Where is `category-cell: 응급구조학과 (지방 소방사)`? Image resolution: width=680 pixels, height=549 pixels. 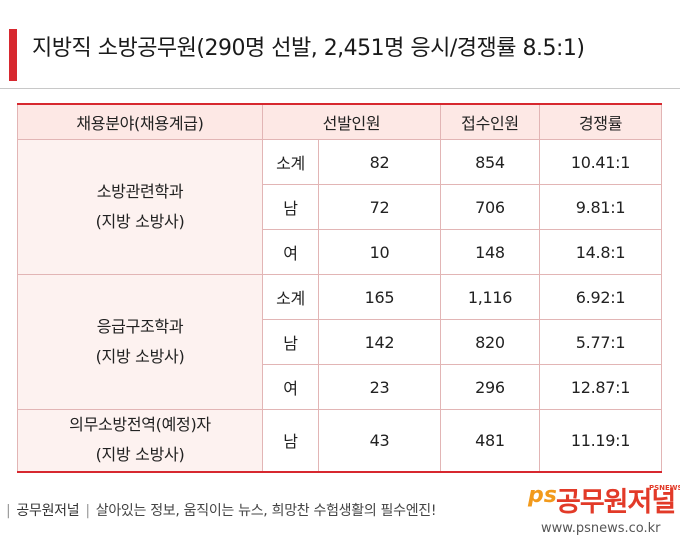 category-cell: 응급구조학과 (지방 소방사) is located at coordinates (140, 342).